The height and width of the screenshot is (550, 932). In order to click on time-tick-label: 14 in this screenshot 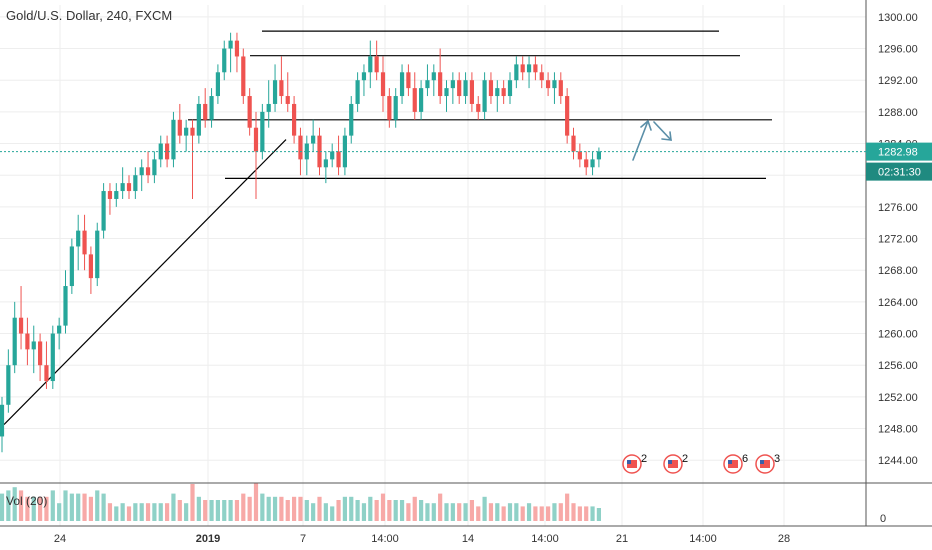, I will do `click(468, 539)`.